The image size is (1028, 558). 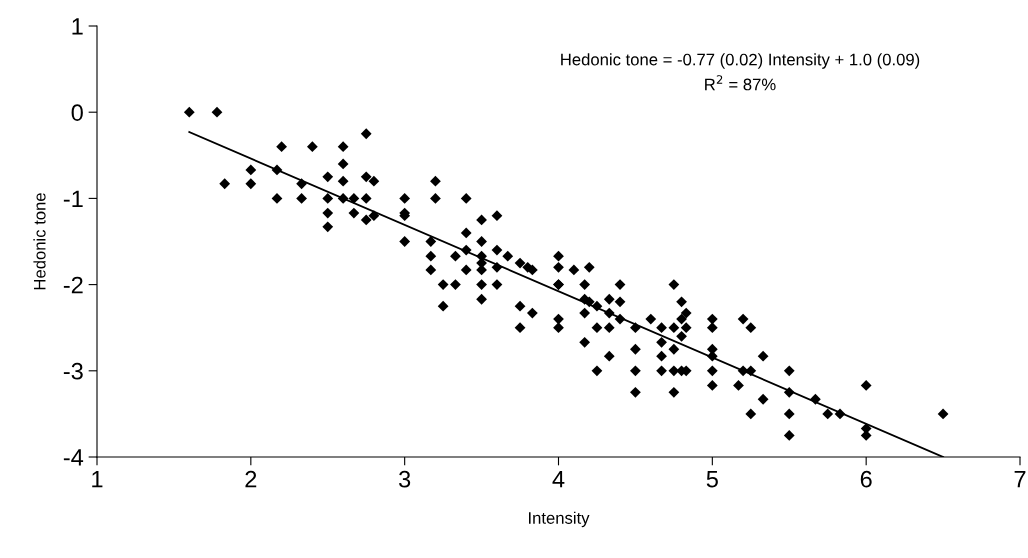 I want to click on x-tick-label: 6, so click(x=866, y=479).